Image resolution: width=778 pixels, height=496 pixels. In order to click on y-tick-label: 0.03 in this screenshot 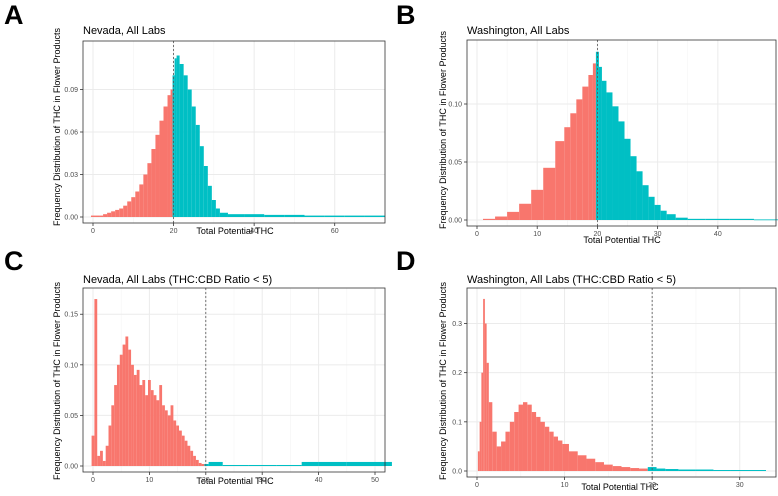, I will do `click(71, 175)`.